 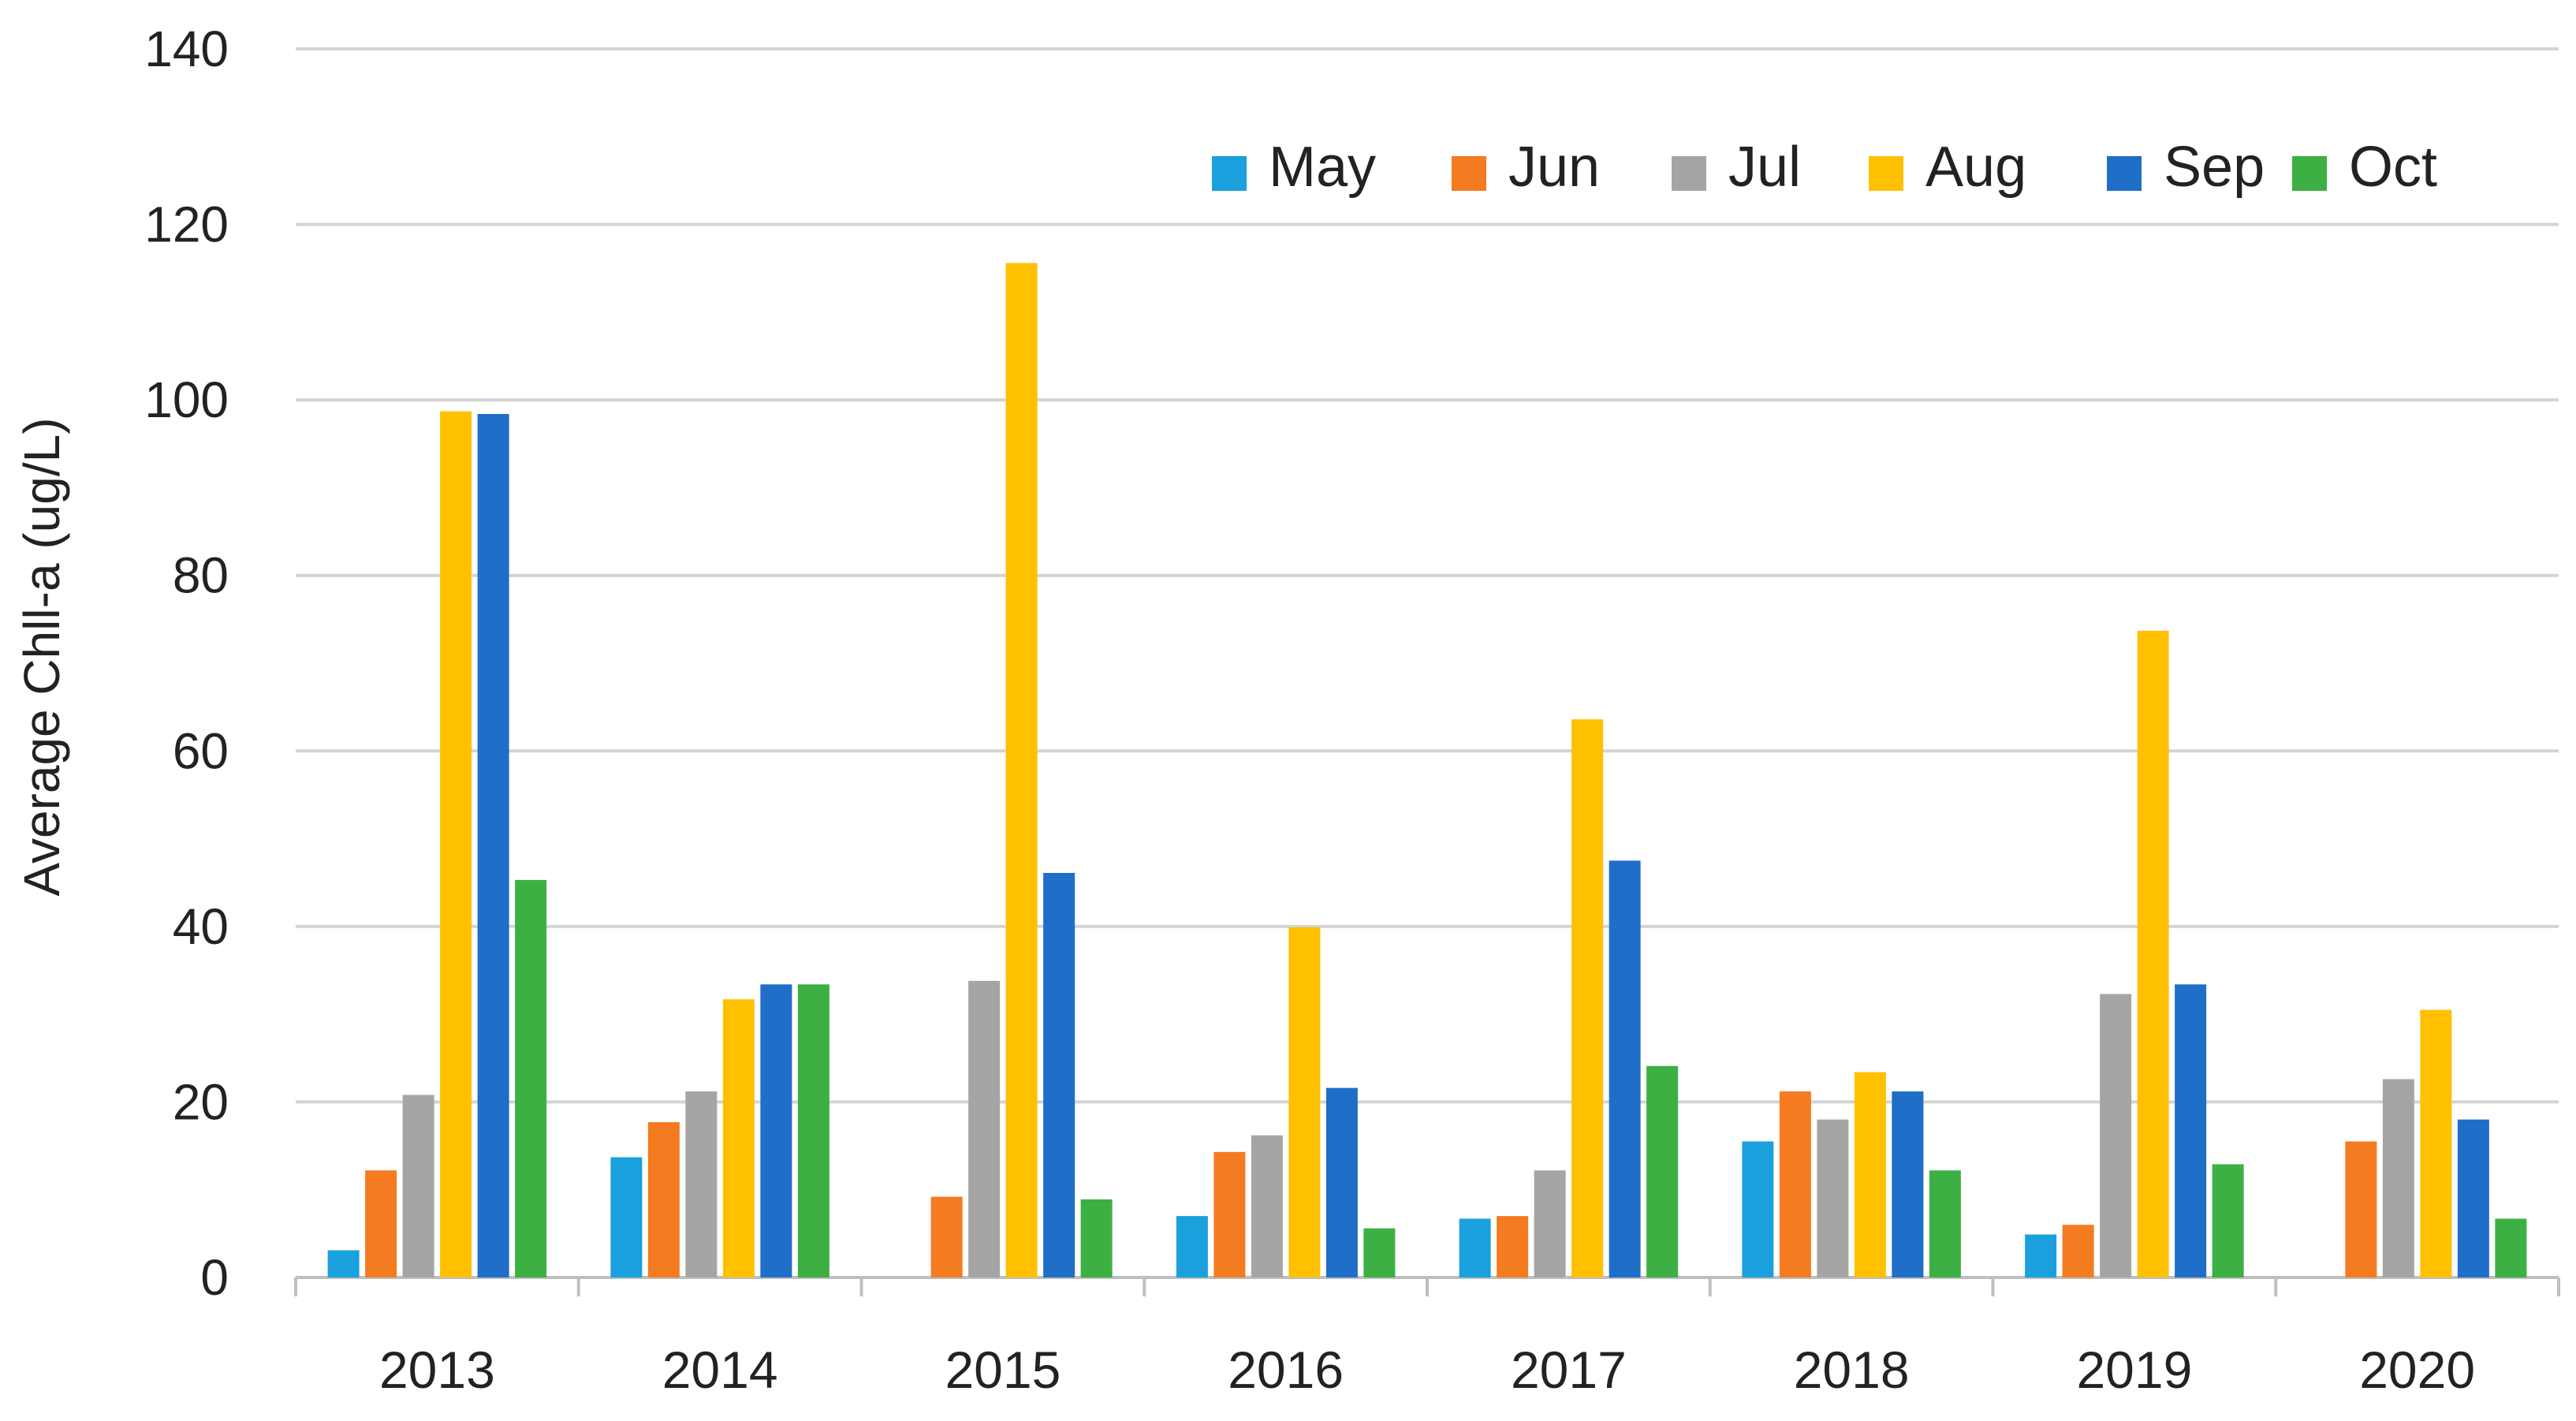 What do you see at coordinates (187, 399) in the screenshot?
I see `y-tick-label: 100` at bounding box center [187, 399].